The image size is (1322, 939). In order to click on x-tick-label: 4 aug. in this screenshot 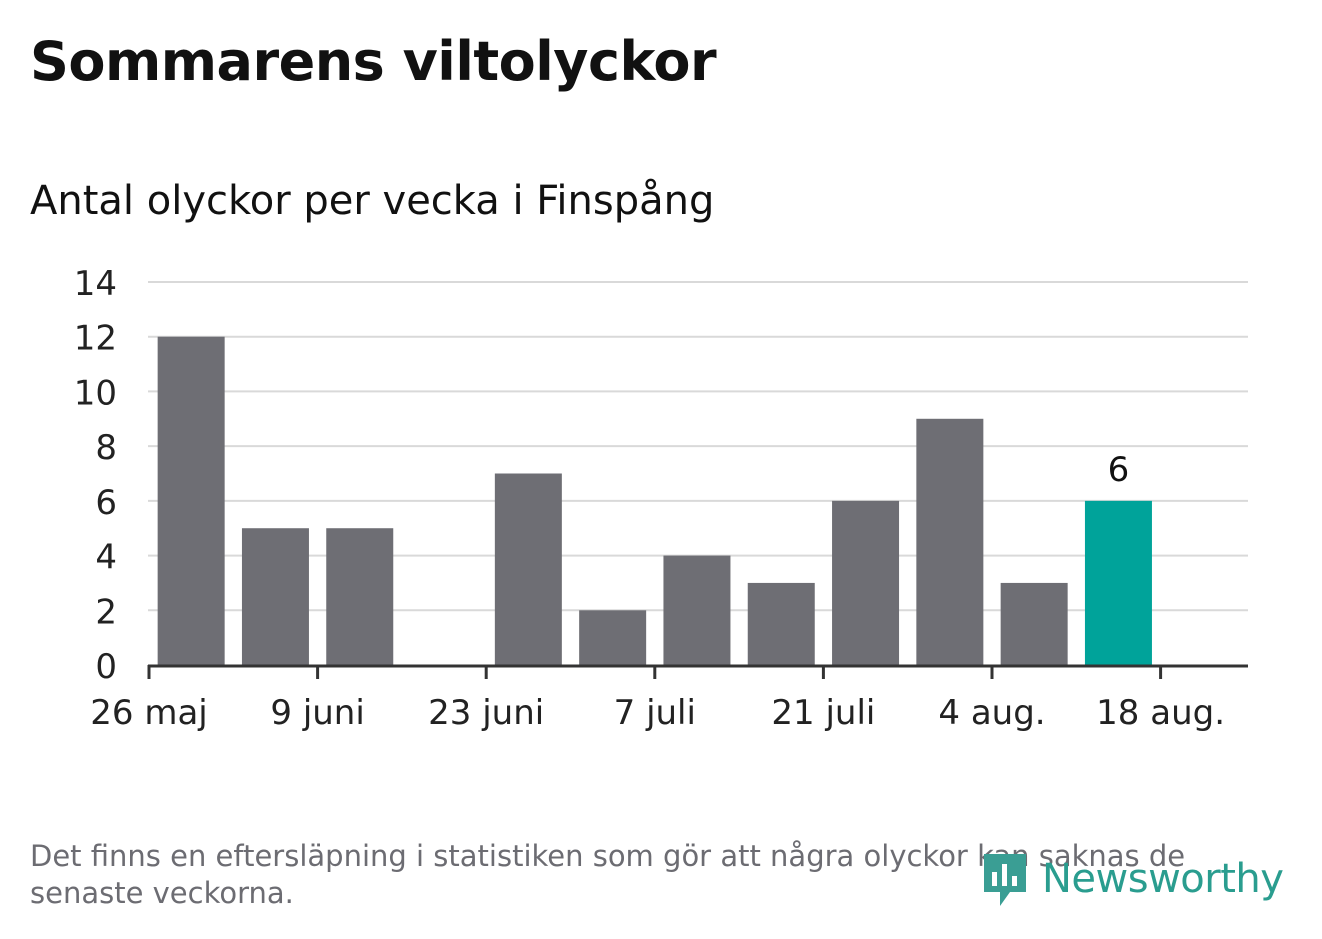, I will do `click(991, 713)`.